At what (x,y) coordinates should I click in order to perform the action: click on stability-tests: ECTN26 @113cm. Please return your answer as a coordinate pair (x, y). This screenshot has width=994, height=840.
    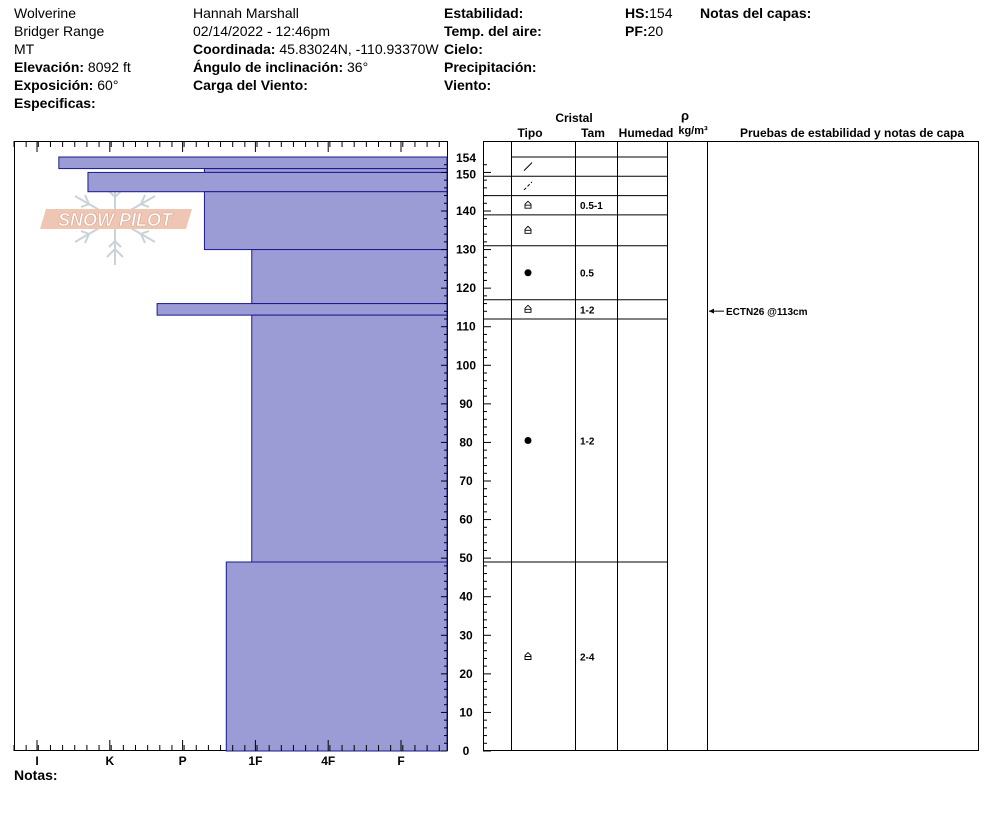
    Looking at the image, I should click on (758, 312).